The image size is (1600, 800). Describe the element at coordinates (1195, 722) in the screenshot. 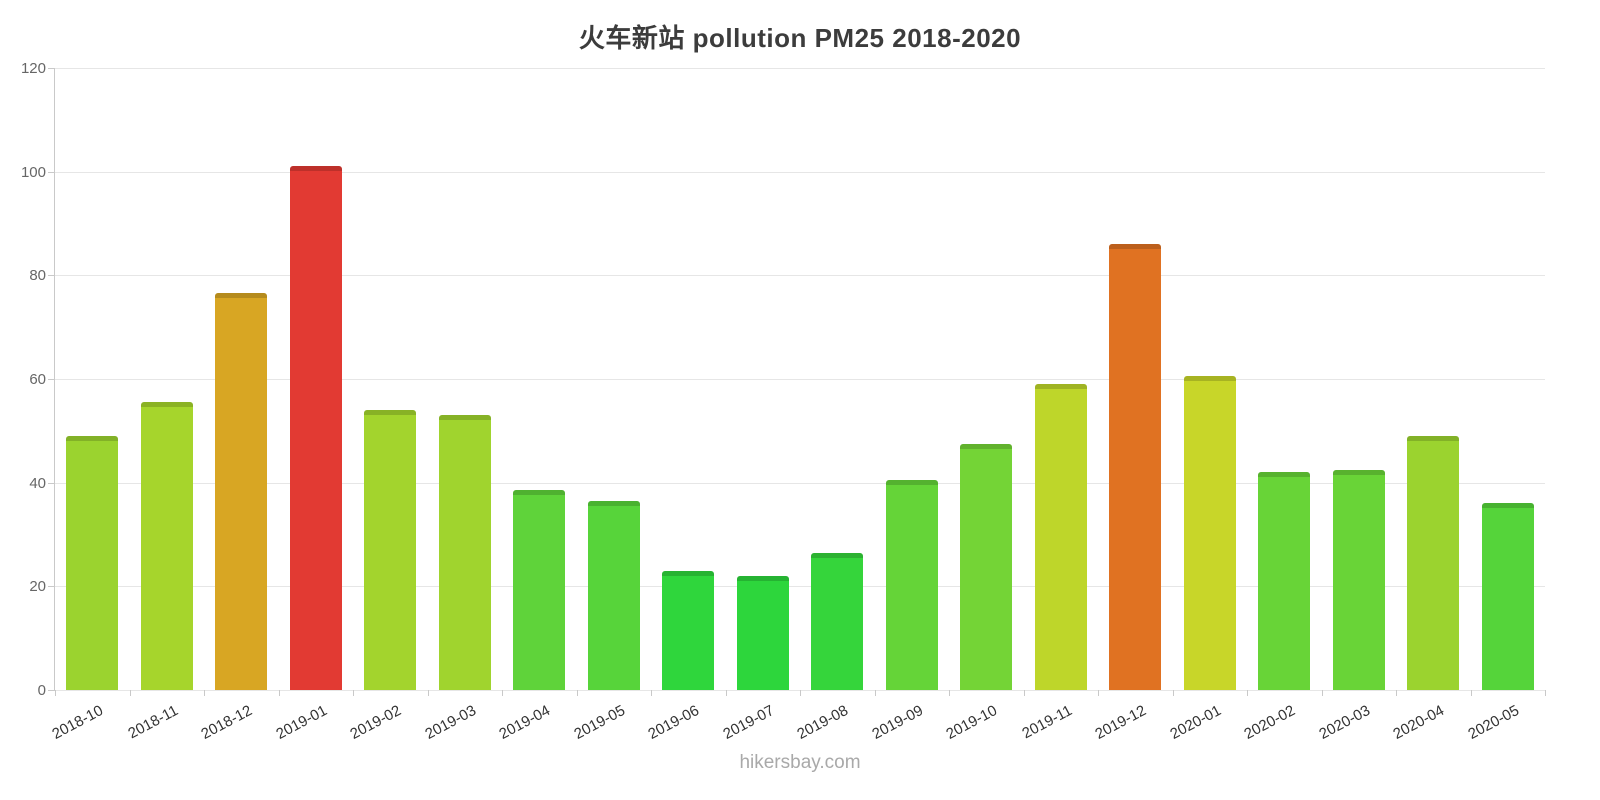

I see `x-axis-label-2020-01: 2020-01` at that location.